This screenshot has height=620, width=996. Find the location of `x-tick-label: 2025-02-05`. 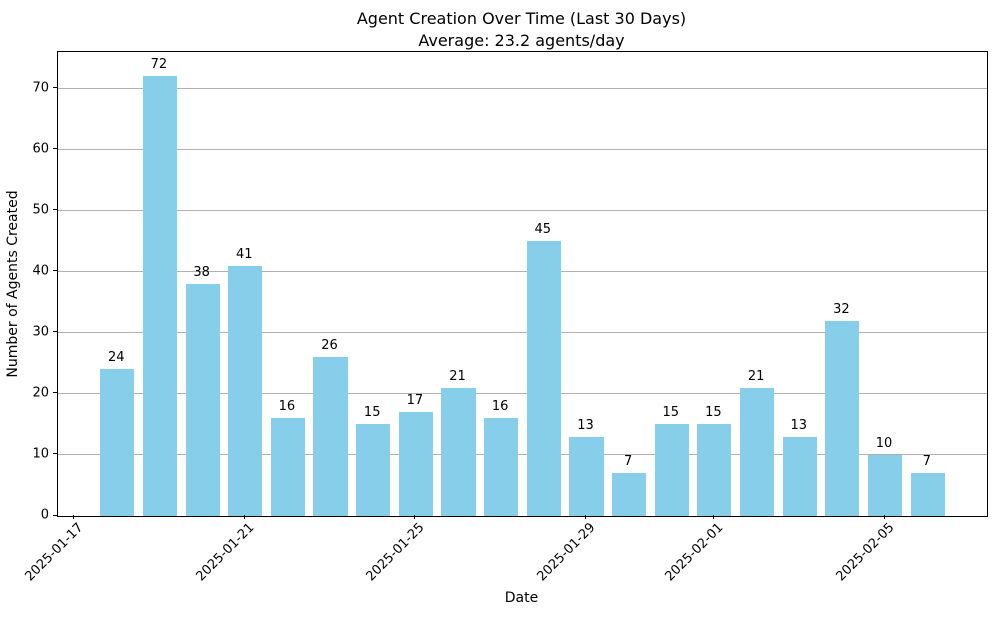

x-tick-label: 2025-02-05 is located at coordinates (864, 552).